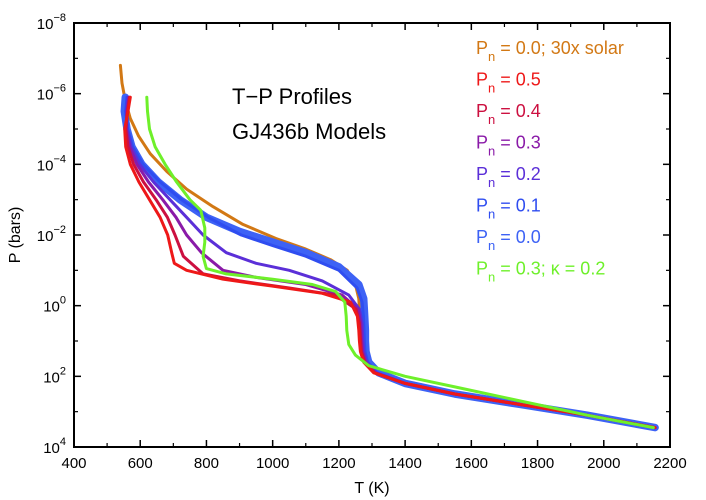 The width and height of the screenshot is (706, 500). Describe the element at coordinates (537, 463) in the screenshot. I see `x-tick-label: 1800` at that location.